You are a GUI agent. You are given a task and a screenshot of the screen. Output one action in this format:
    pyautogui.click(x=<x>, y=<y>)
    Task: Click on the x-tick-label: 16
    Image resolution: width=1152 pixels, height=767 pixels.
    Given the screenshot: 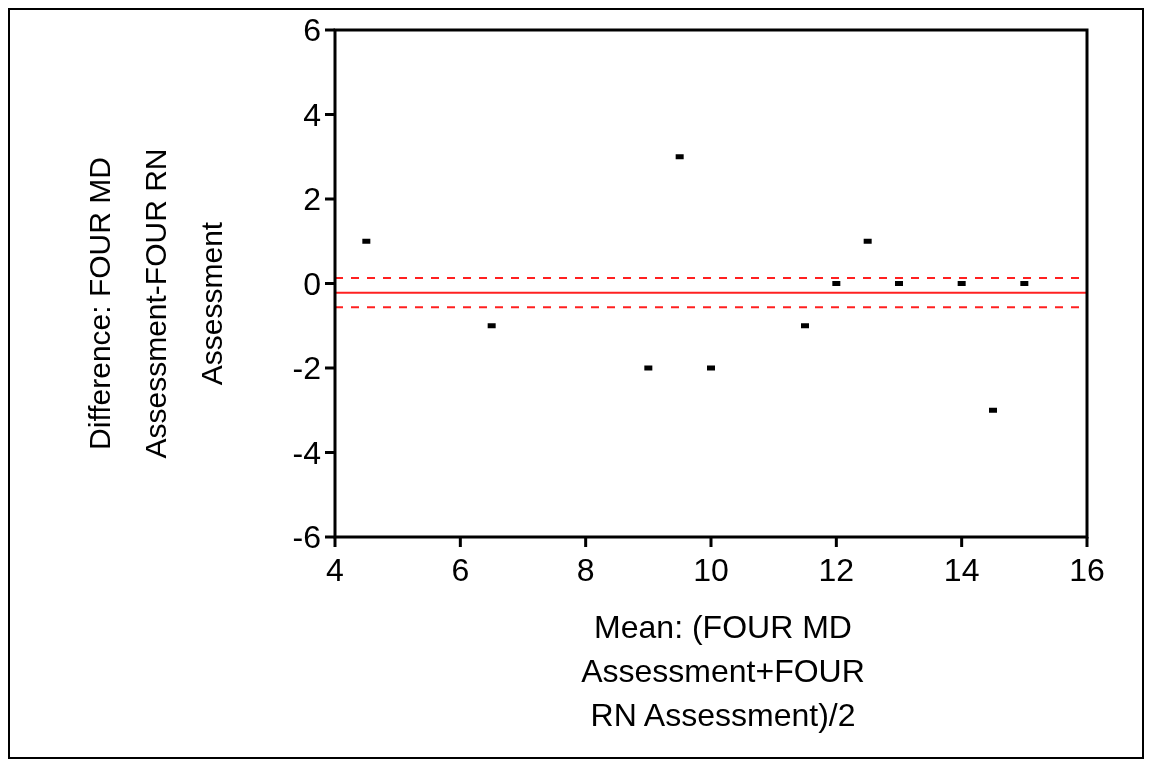 What is the action you would take?
    pyautogui.click(x=1087, y=570)
    